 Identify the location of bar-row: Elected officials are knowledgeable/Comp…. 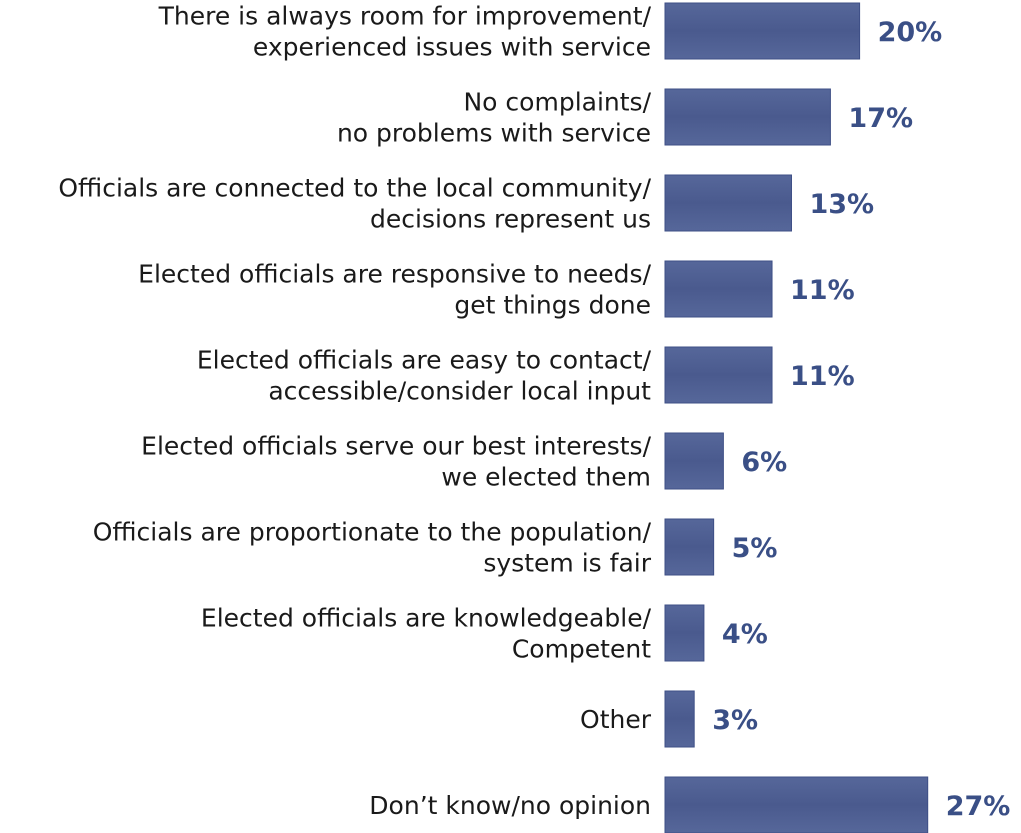
(484, 634).